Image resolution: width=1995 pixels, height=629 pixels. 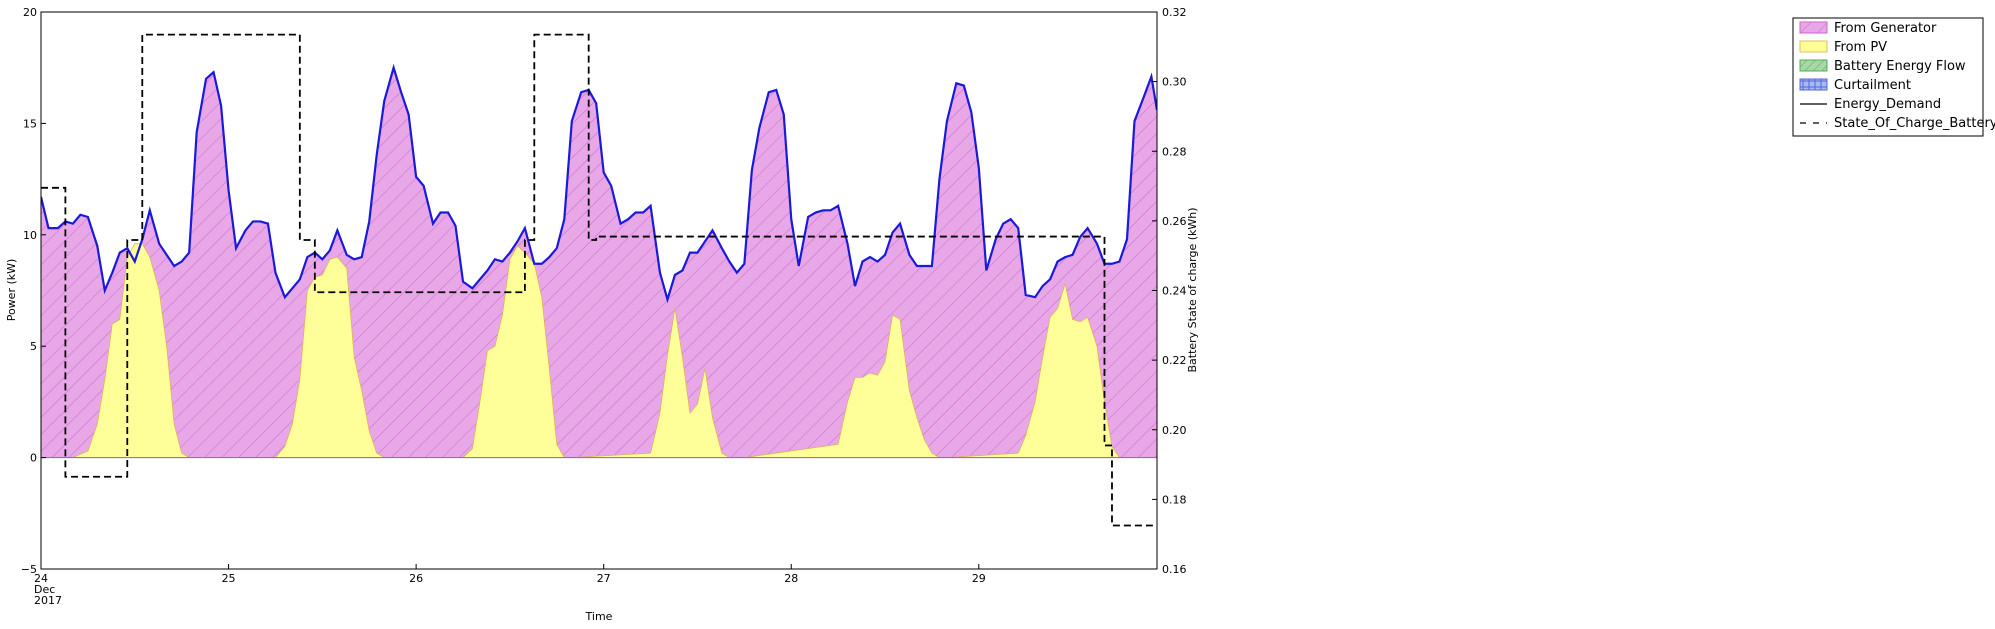 I want to click on legend-swatch-from-generator, so click(x=1813, y=27).